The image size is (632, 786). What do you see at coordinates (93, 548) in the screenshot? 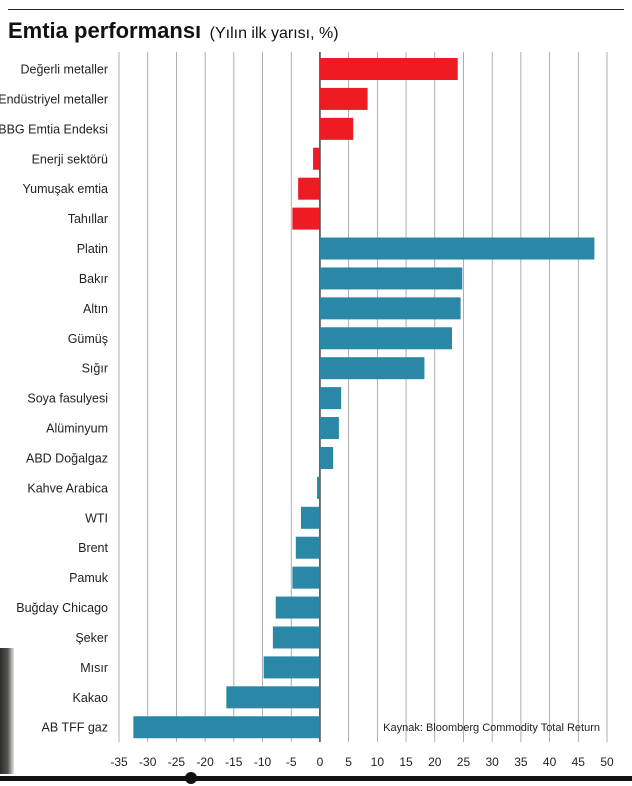
I see `category-label: Brent` at bounding box center [93, 548].